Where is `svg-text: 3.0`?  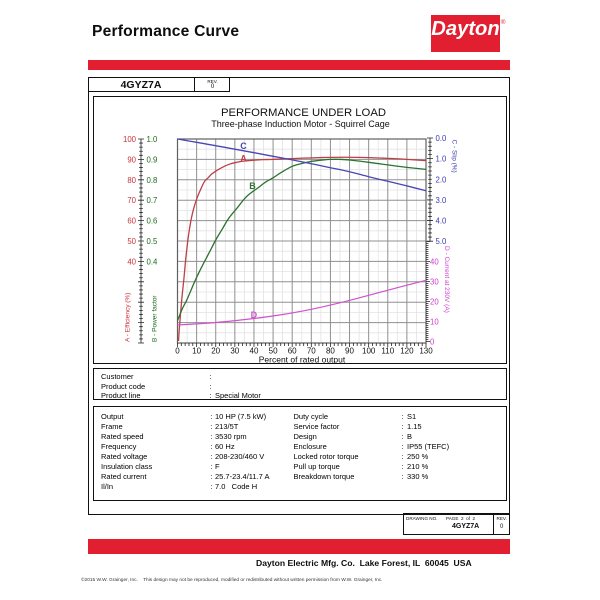 svg-text: 3.0 is located at coordinates (441, 199).